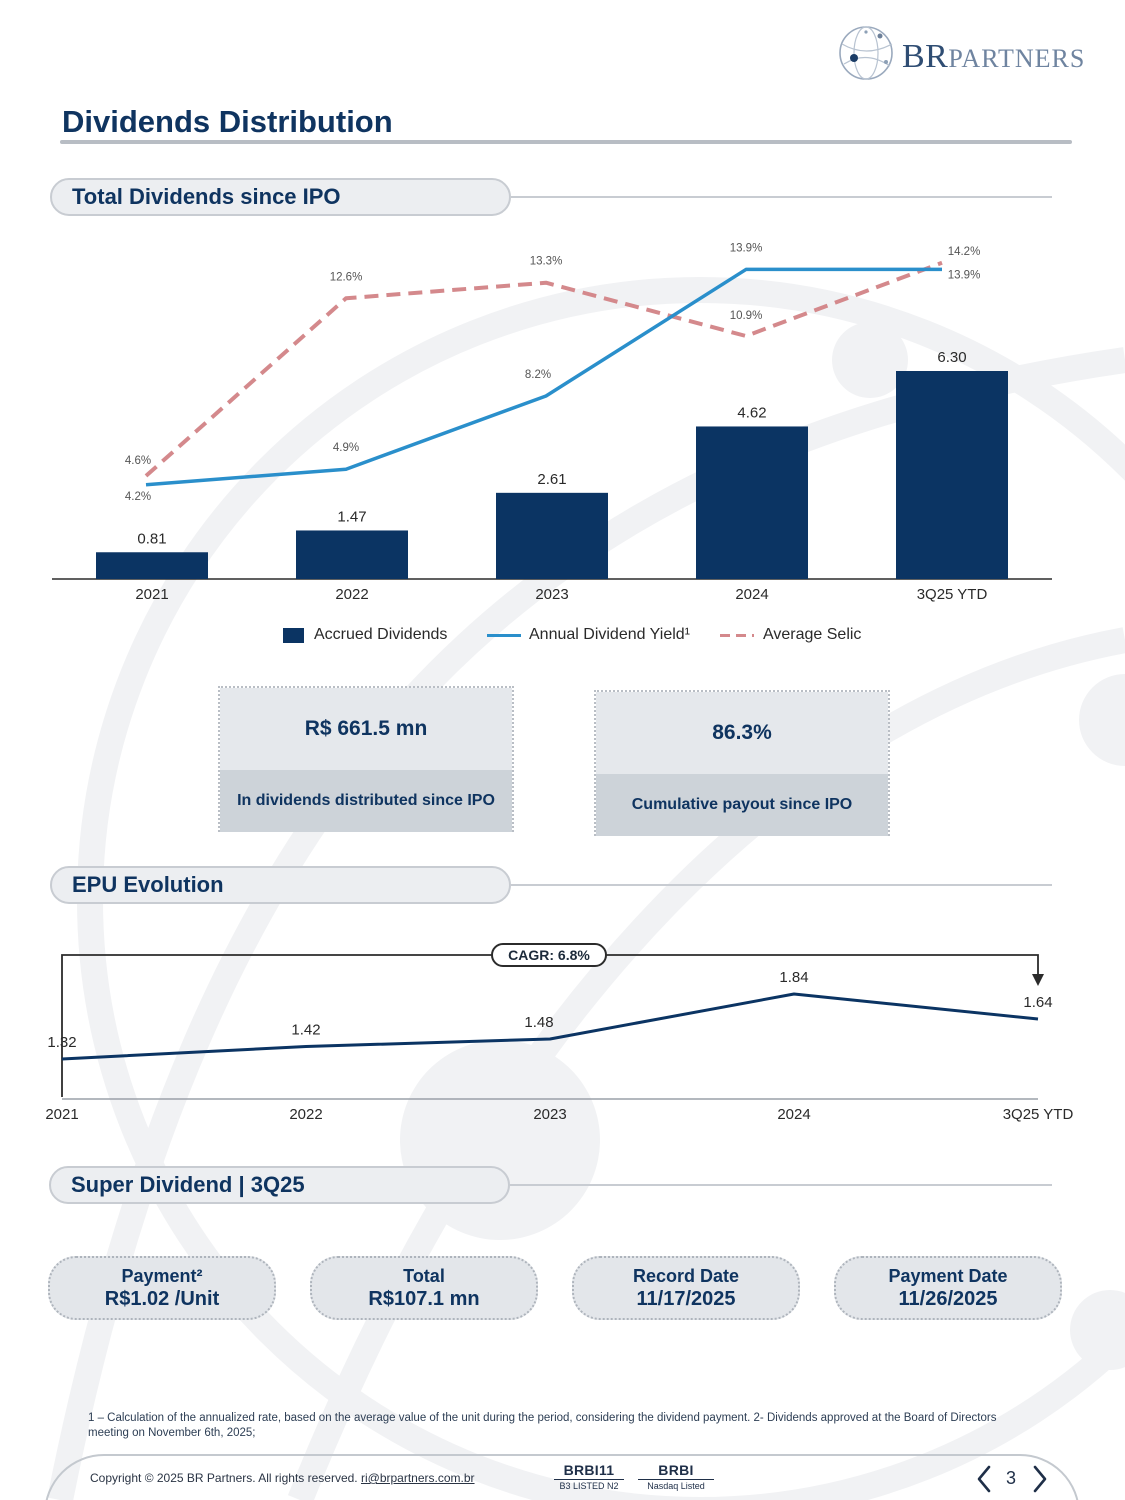  I want to click on ticker-nasdaq: BRBI Nasdaq Listed, so click(676, 1476).